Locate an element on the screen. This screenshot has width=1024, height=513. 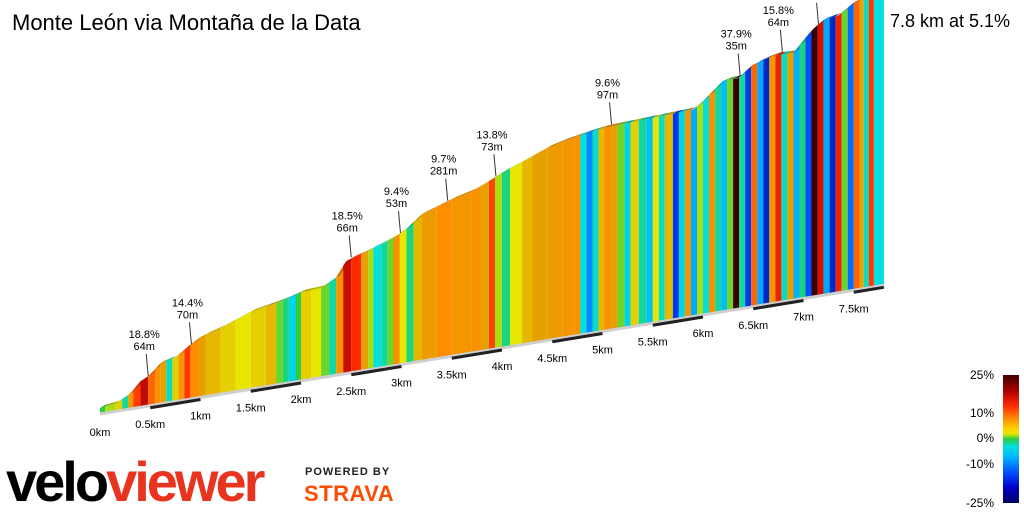
annotation-length: 97m is located at coordinates (607, 95).